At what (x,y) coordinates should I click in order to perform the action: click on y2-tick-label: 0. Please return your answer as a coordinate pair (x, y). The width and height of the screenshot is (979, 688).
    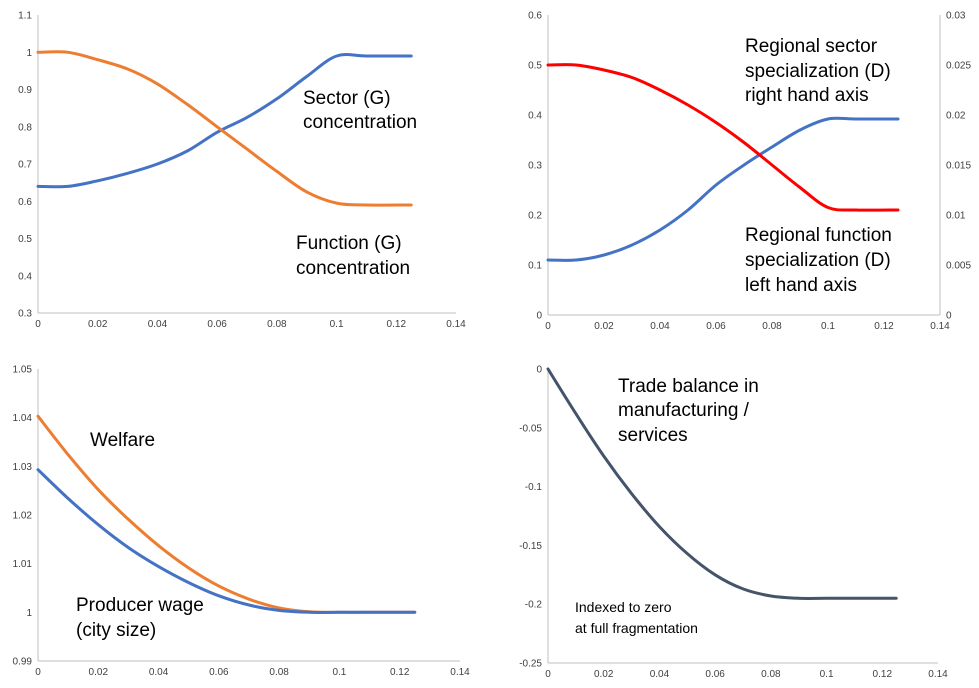
    Looking at the image, I should click on (949, 316).